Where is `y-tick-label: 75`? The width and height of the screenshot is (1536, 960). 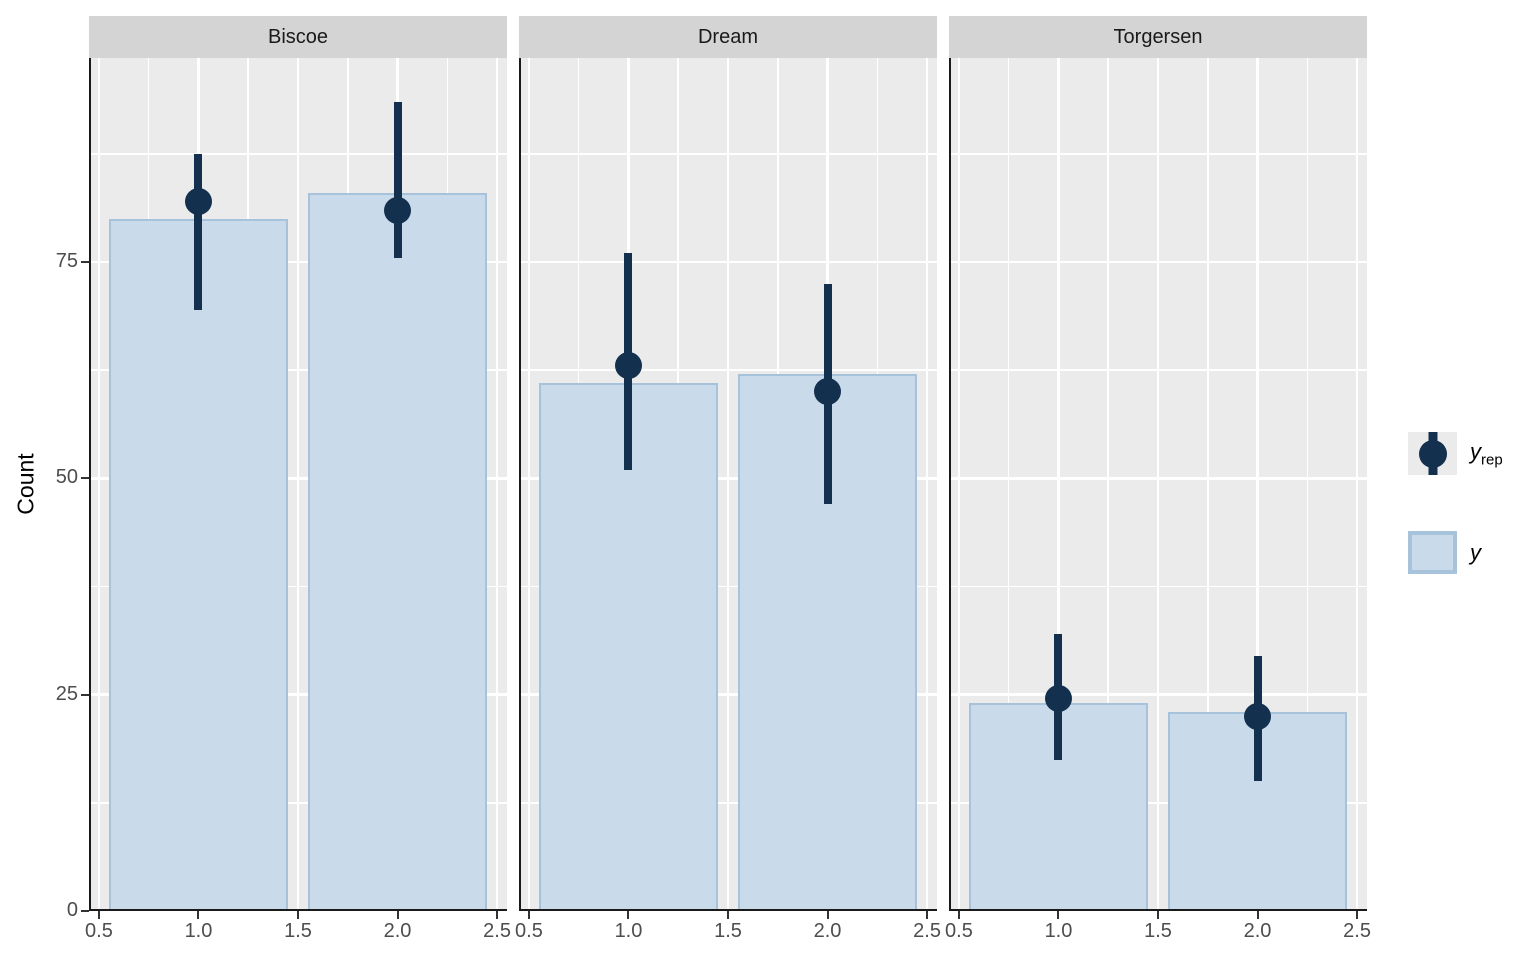
y-tick-label: 75 is located at coordinates (66, 261).